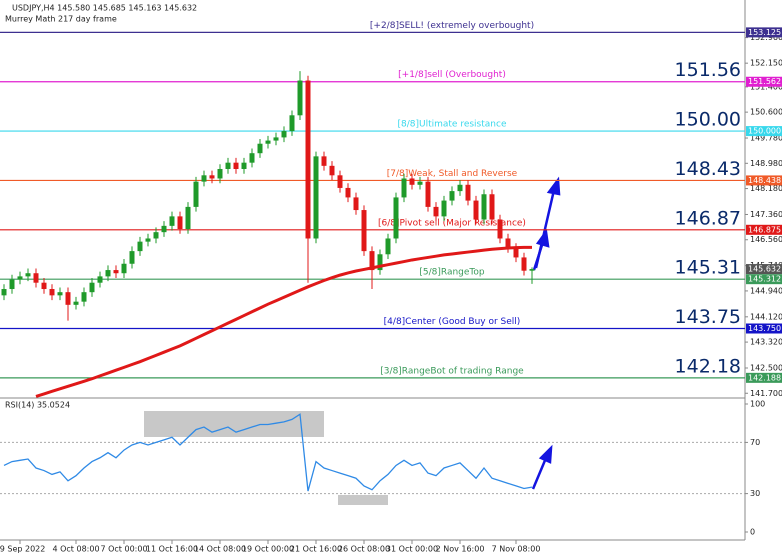  I want to click on y-tick-label: 142.500, so click(766, 367).